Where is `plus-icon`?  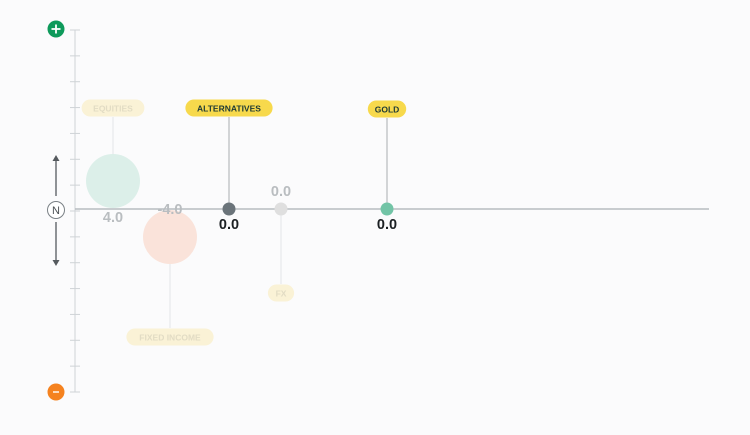 plus-icon is located at coordinates (56, 29).